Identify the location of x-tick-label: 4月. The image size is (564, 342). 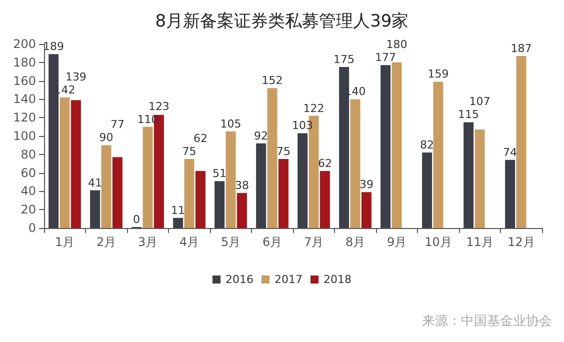
(189, 242).